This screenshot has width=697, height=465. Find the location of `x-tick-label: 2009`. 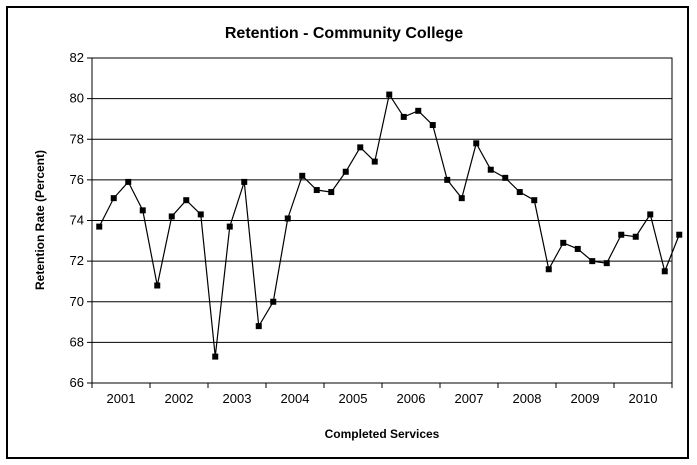

x-tick-label: 2009 is located at coordinates (585, 398).